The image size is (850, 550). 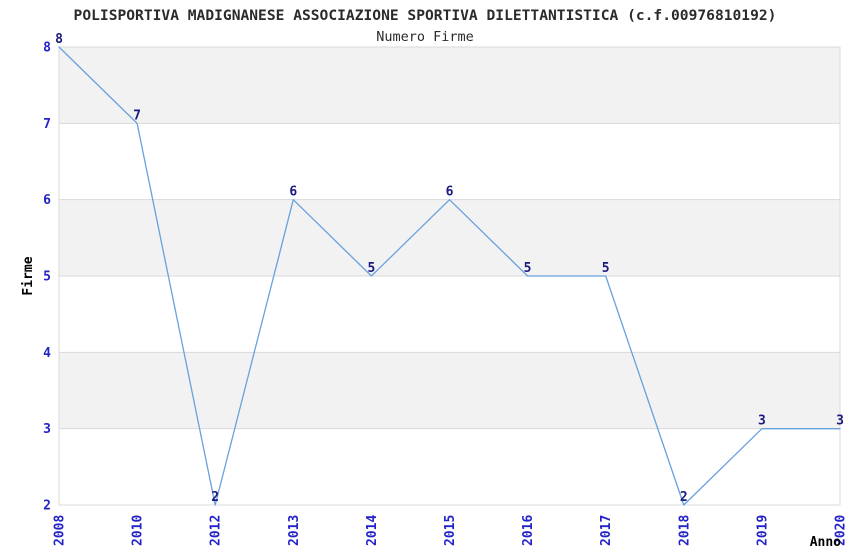 I want to click on x-tick-label: 2017, so click(x=606, y=530).